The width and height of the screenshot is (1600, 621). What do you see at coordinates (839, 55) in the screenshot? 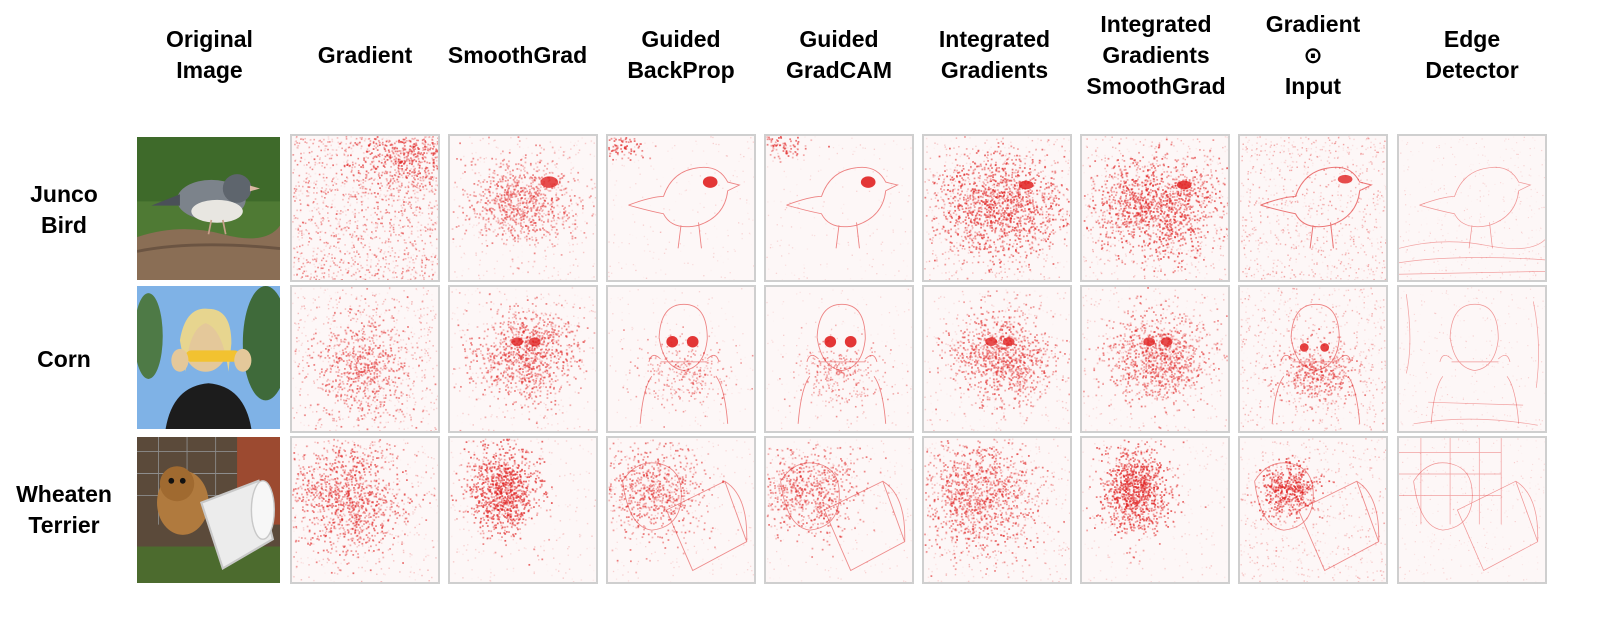
I see `column-header-guided-gradcam: Guided GradCAM` at bounding box center [839, 55].